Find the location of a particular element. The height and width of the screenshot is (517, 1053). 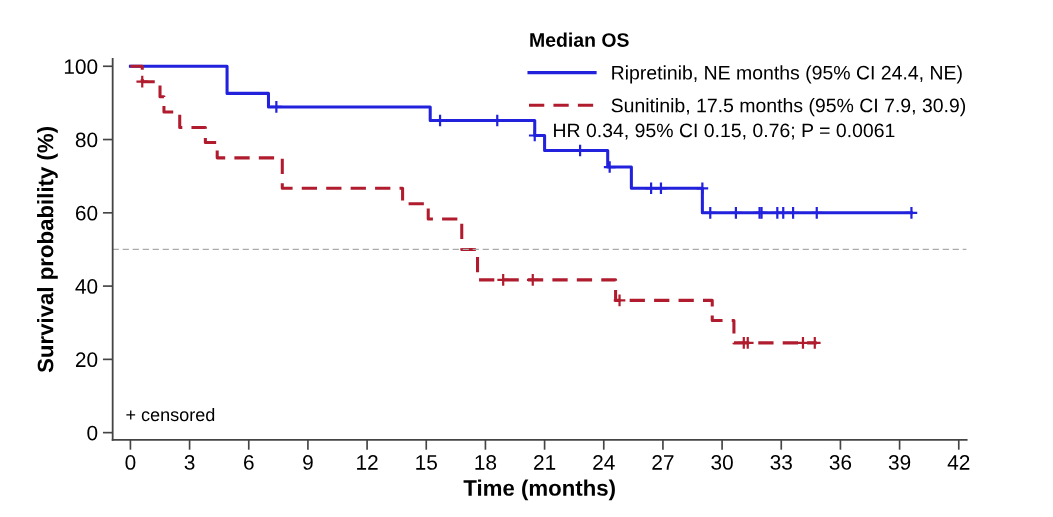

y-tick-label: 40 is located at coordinates (86, 286).